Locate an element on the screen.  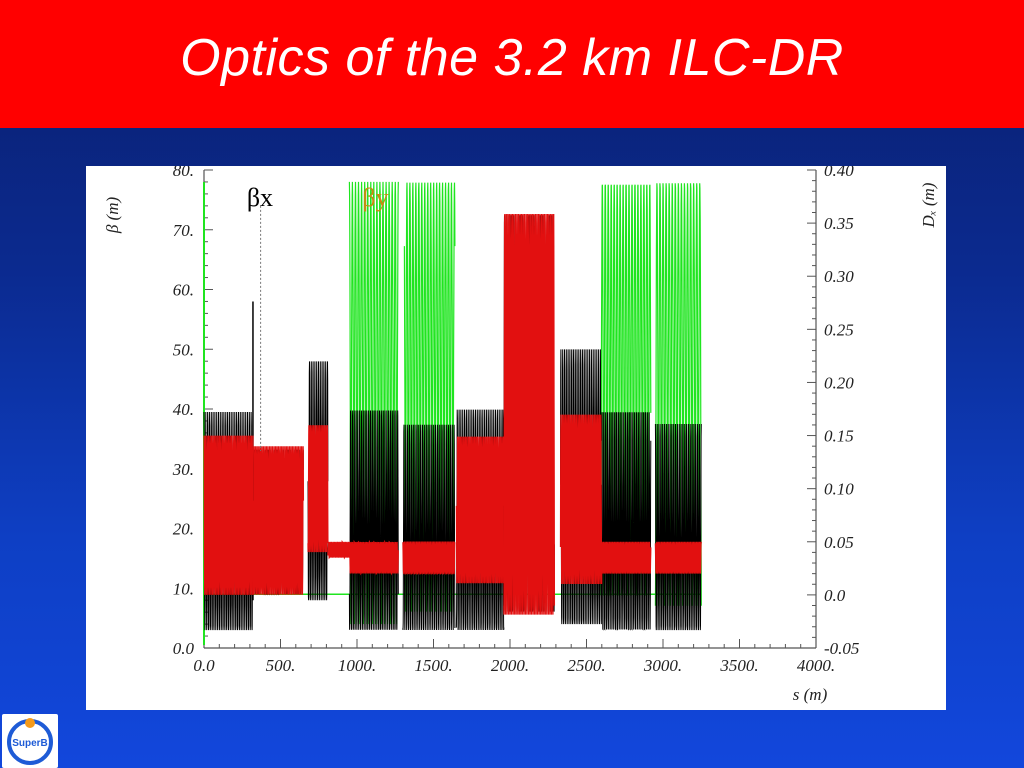
y-tick-label: 10. is located at coordinates (183, 588).